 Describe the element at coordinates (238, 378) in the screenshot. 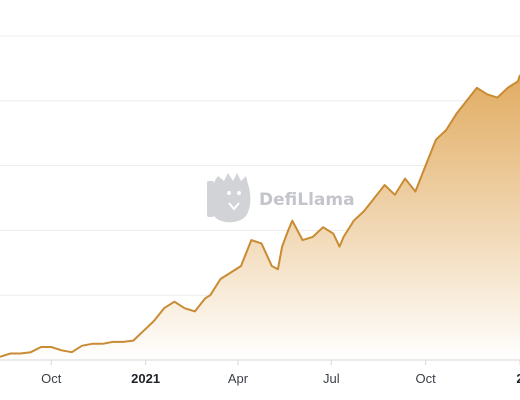

I see `x-tick-label: Apr` at that location.